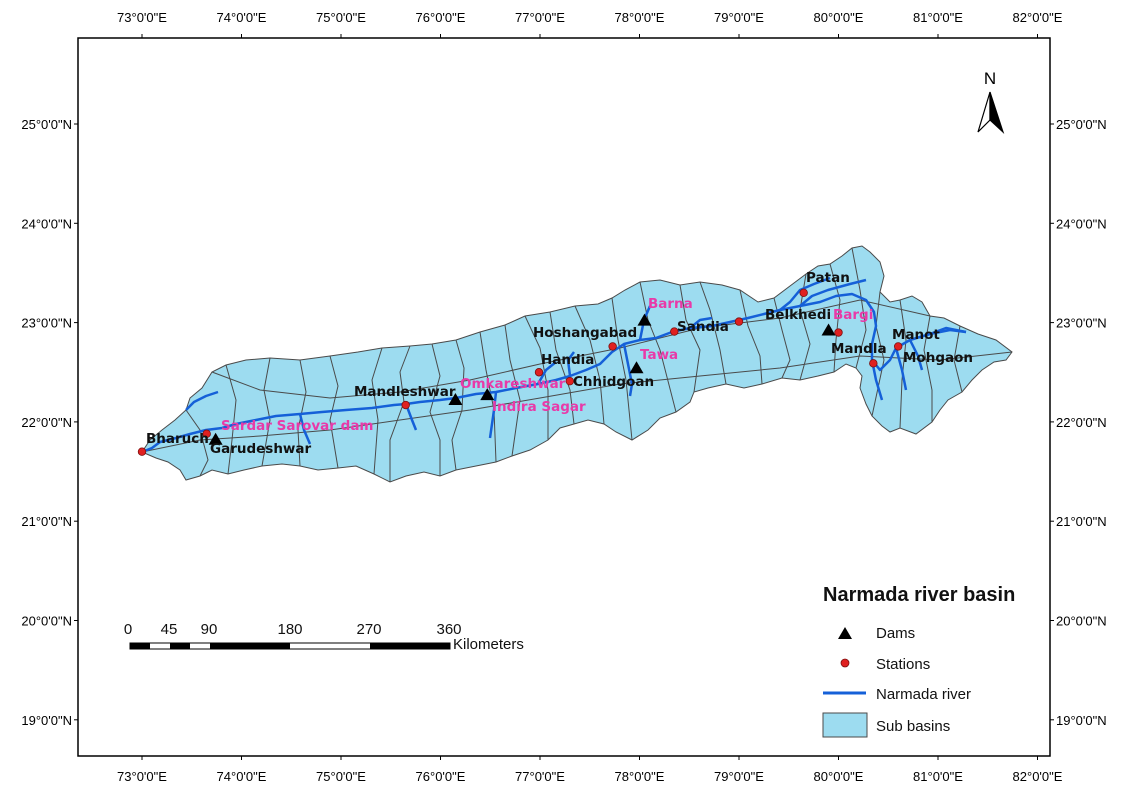 The image size is (1123, 794). I want to click on station-label: Manot, so click(916, 335).